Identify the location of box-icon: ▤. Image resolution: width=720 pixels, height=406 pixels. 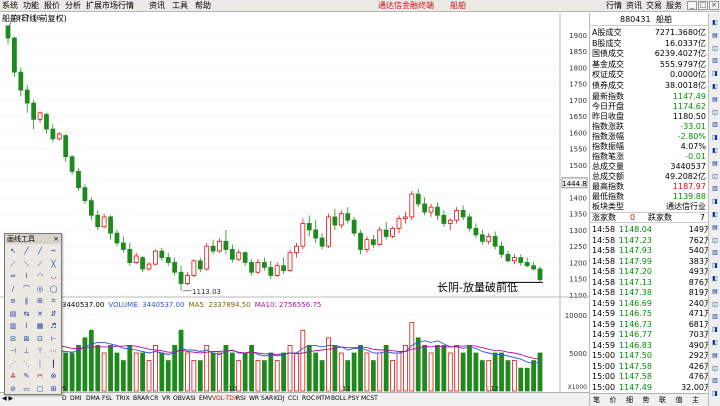
(13, 313).